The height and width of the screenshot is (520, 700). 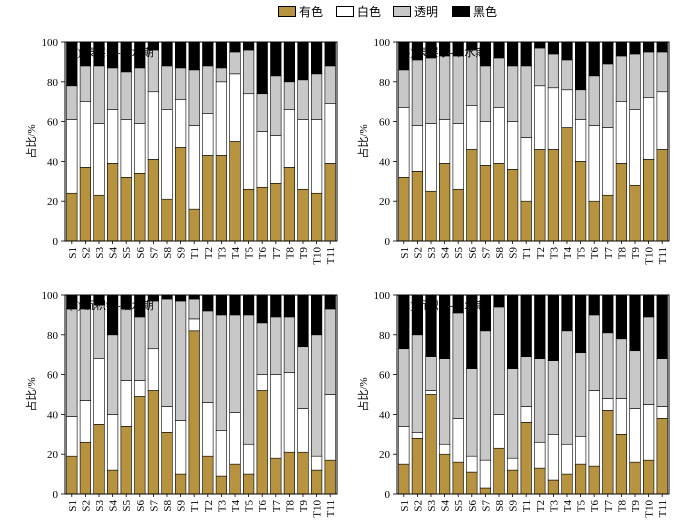 I want to click on y-tick-label: 60, so click(x=385, y=376).